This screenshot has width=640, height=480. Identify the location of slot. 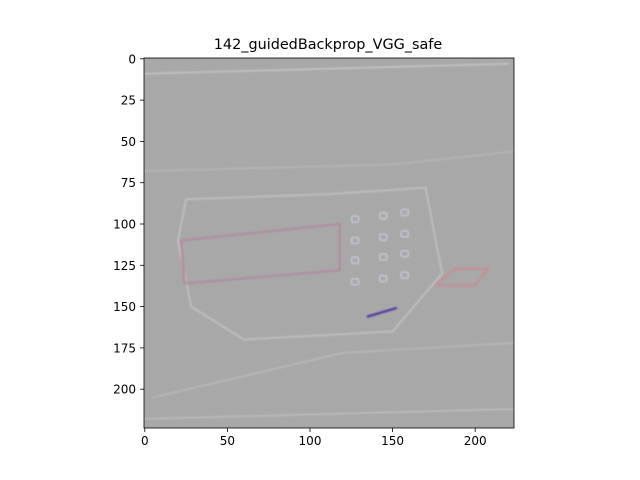
(382, 312).